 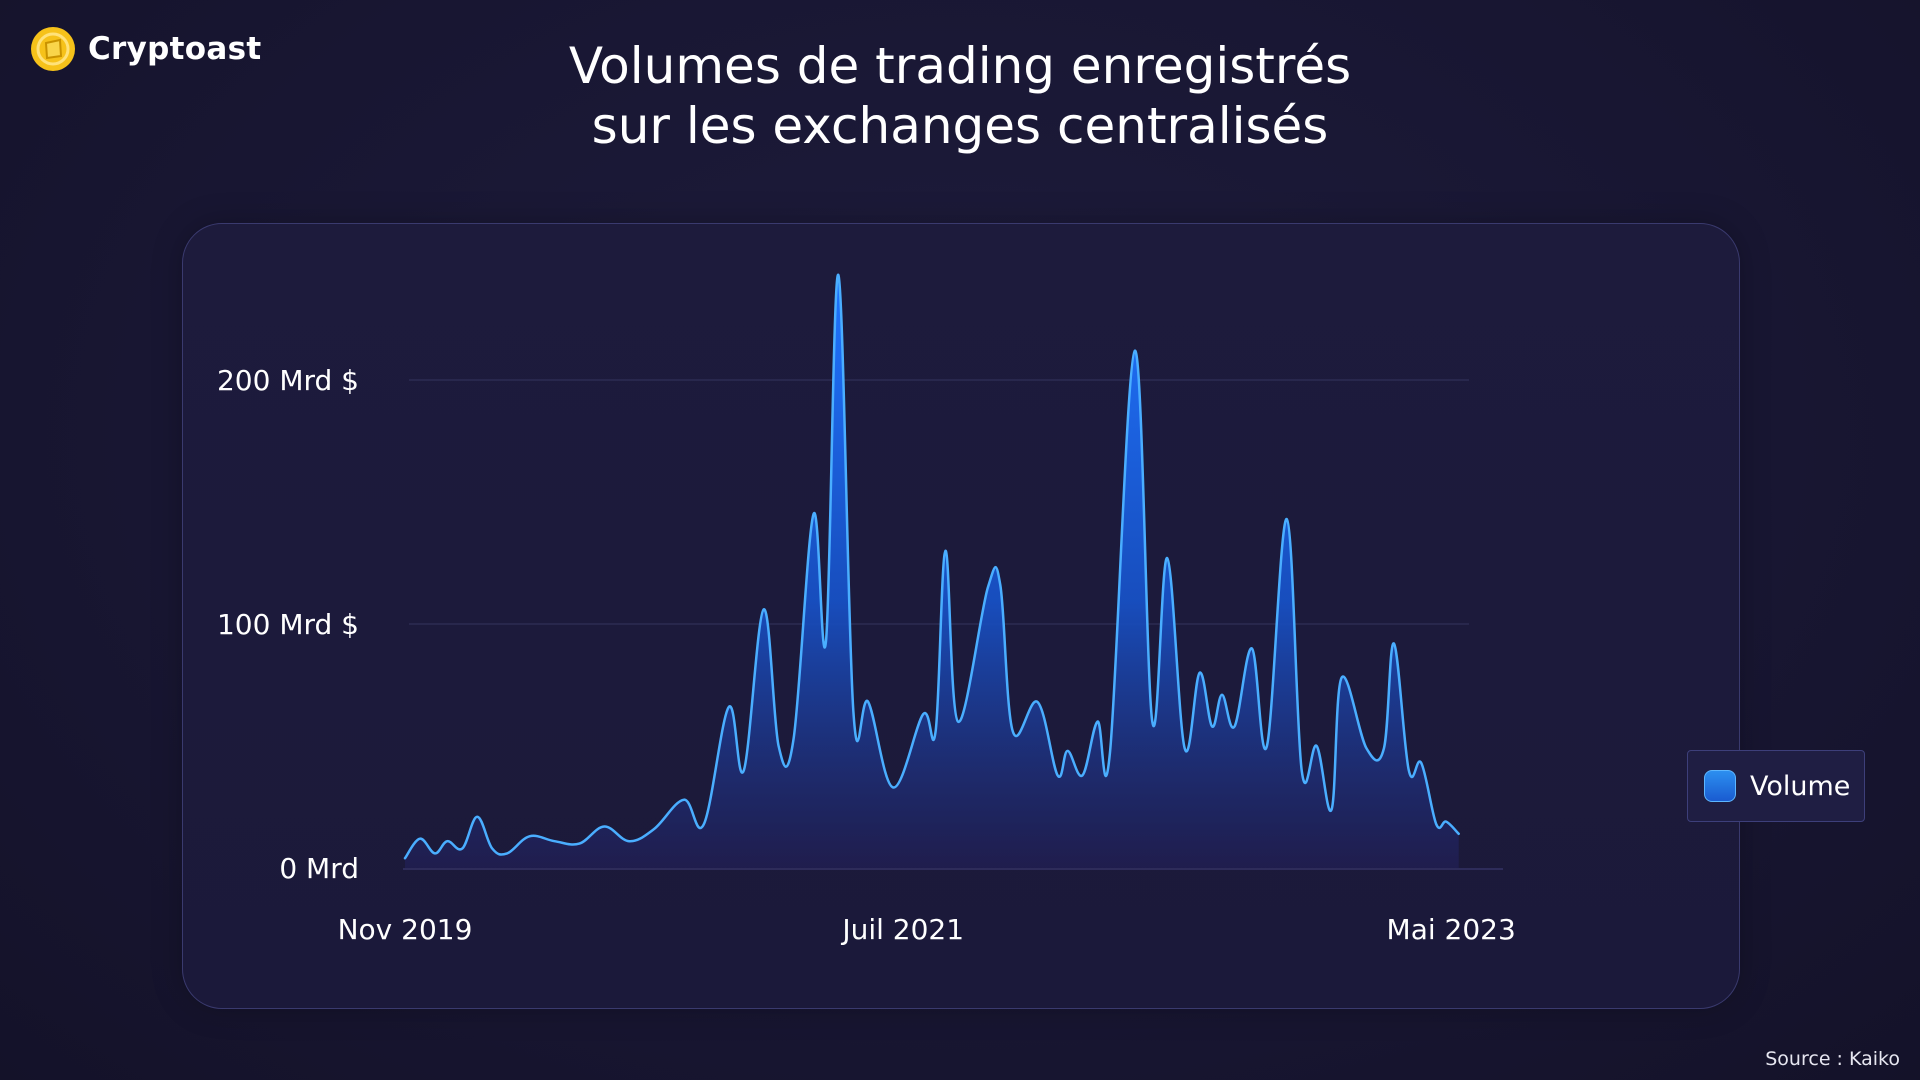 What do you see at coordinates (960, 126) in the screenshot?
I see `title-line-2: sur les exchanges centralisés` at bounding box center [960, 126].